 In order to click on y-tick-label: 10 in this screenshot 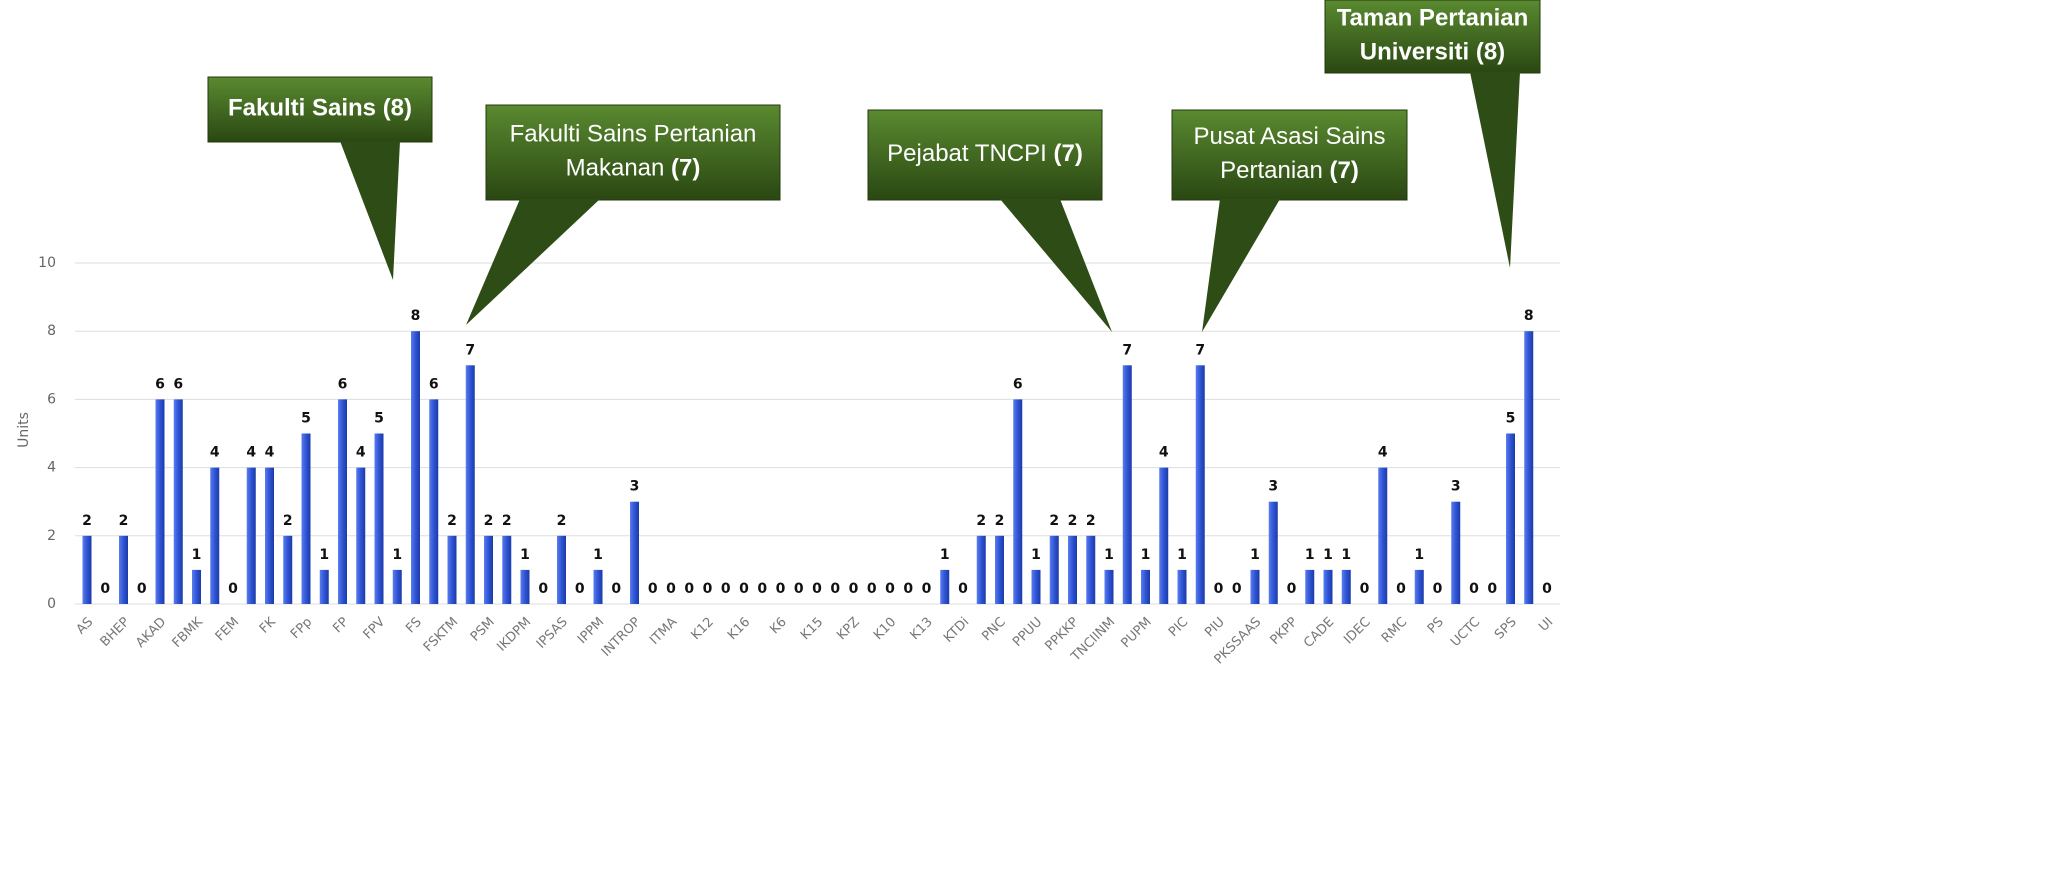, I will do `click(47, 263)`.